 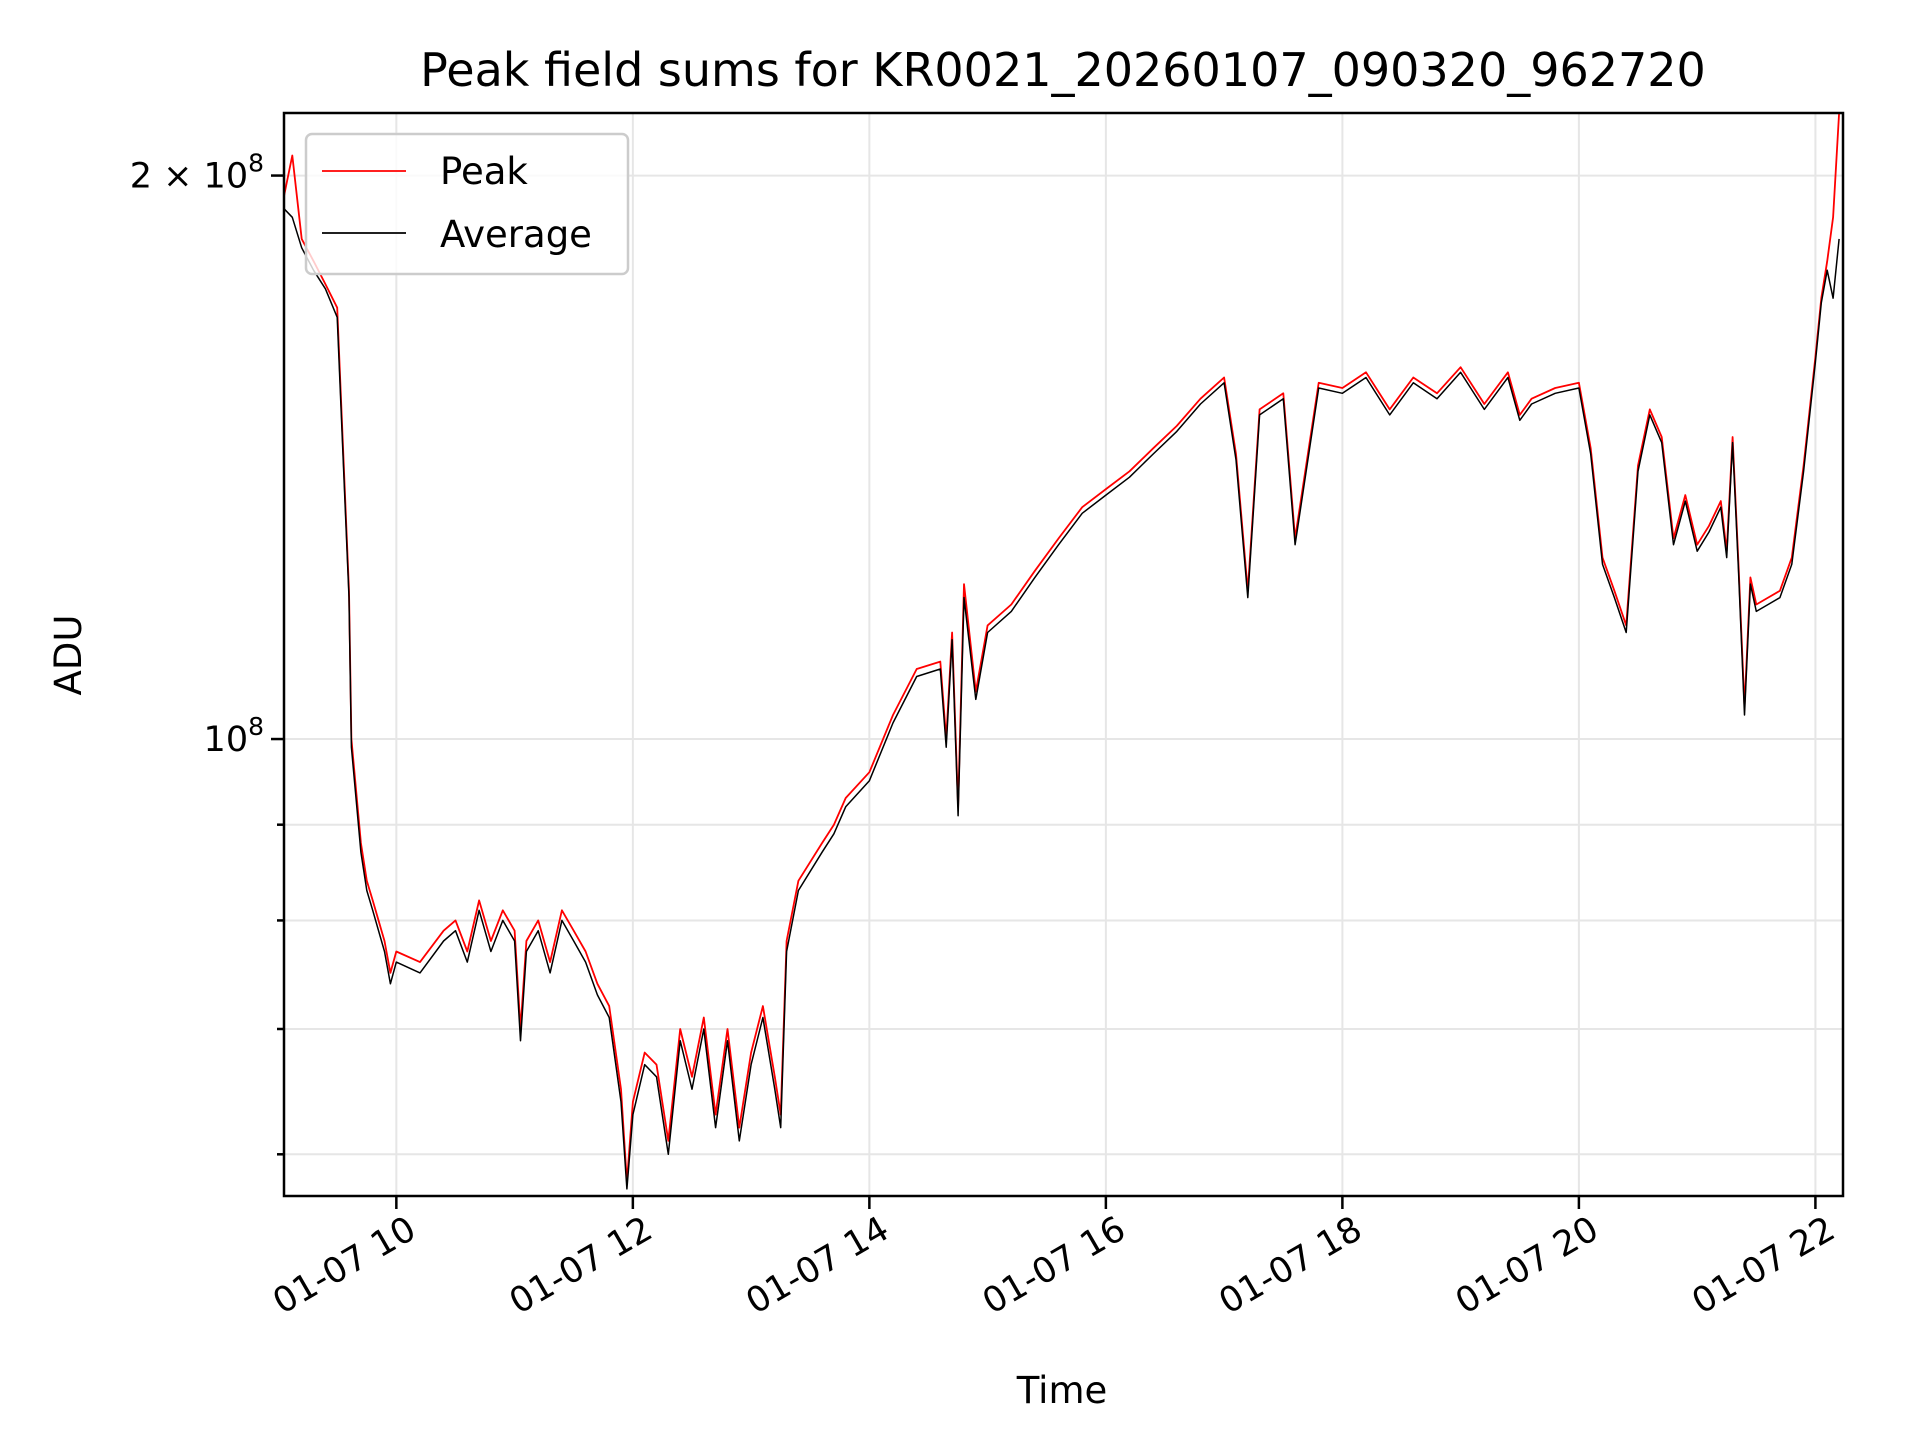 I want to click on y-tick-label: 2 × 108, so click(x=197, y=173).